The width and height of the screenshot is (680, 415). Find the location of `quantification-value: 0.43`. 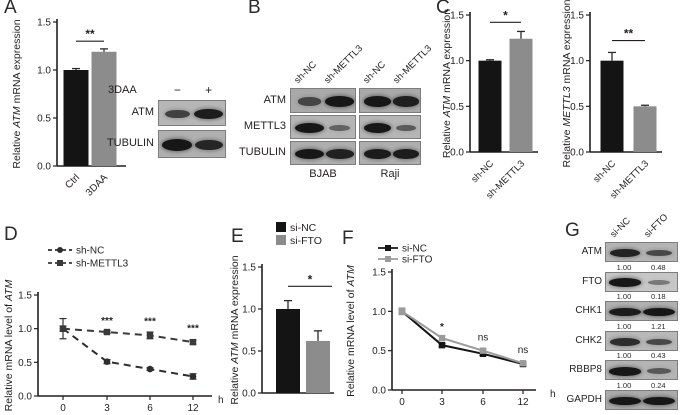

quantification-value: 0.43 is located at coordinates (658, 356).